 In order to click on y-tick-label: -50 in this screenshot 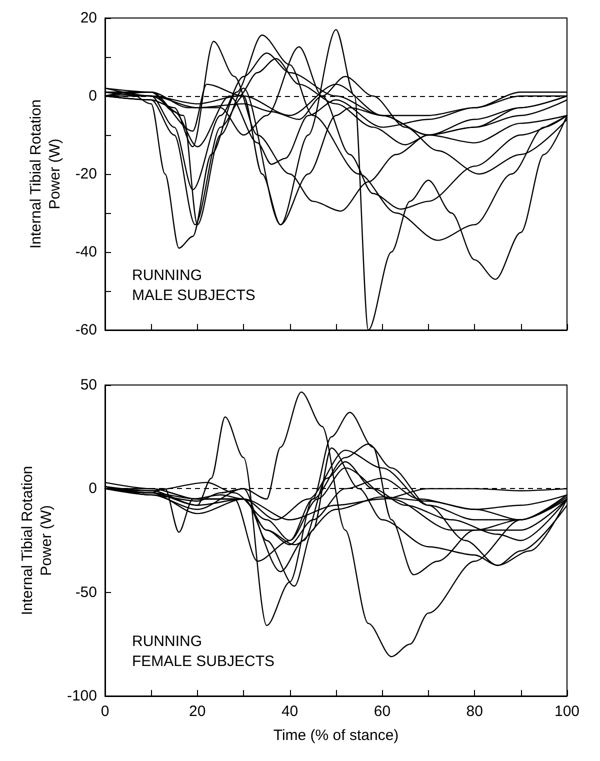, I will do `click(86, 592)`.